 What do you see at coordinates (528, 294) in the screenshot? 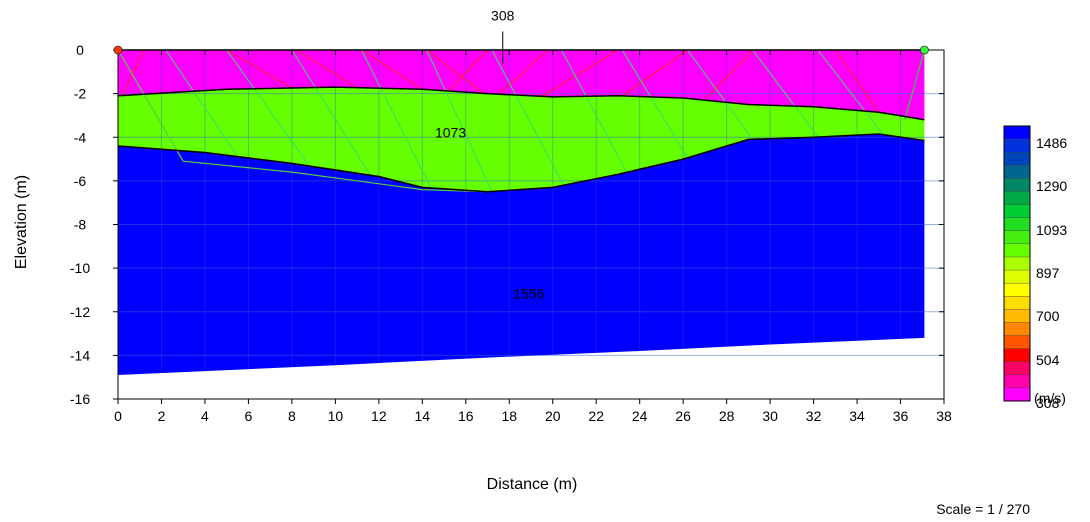
I see `layer-label-1556: 1556` at bounding box center [528, 294].